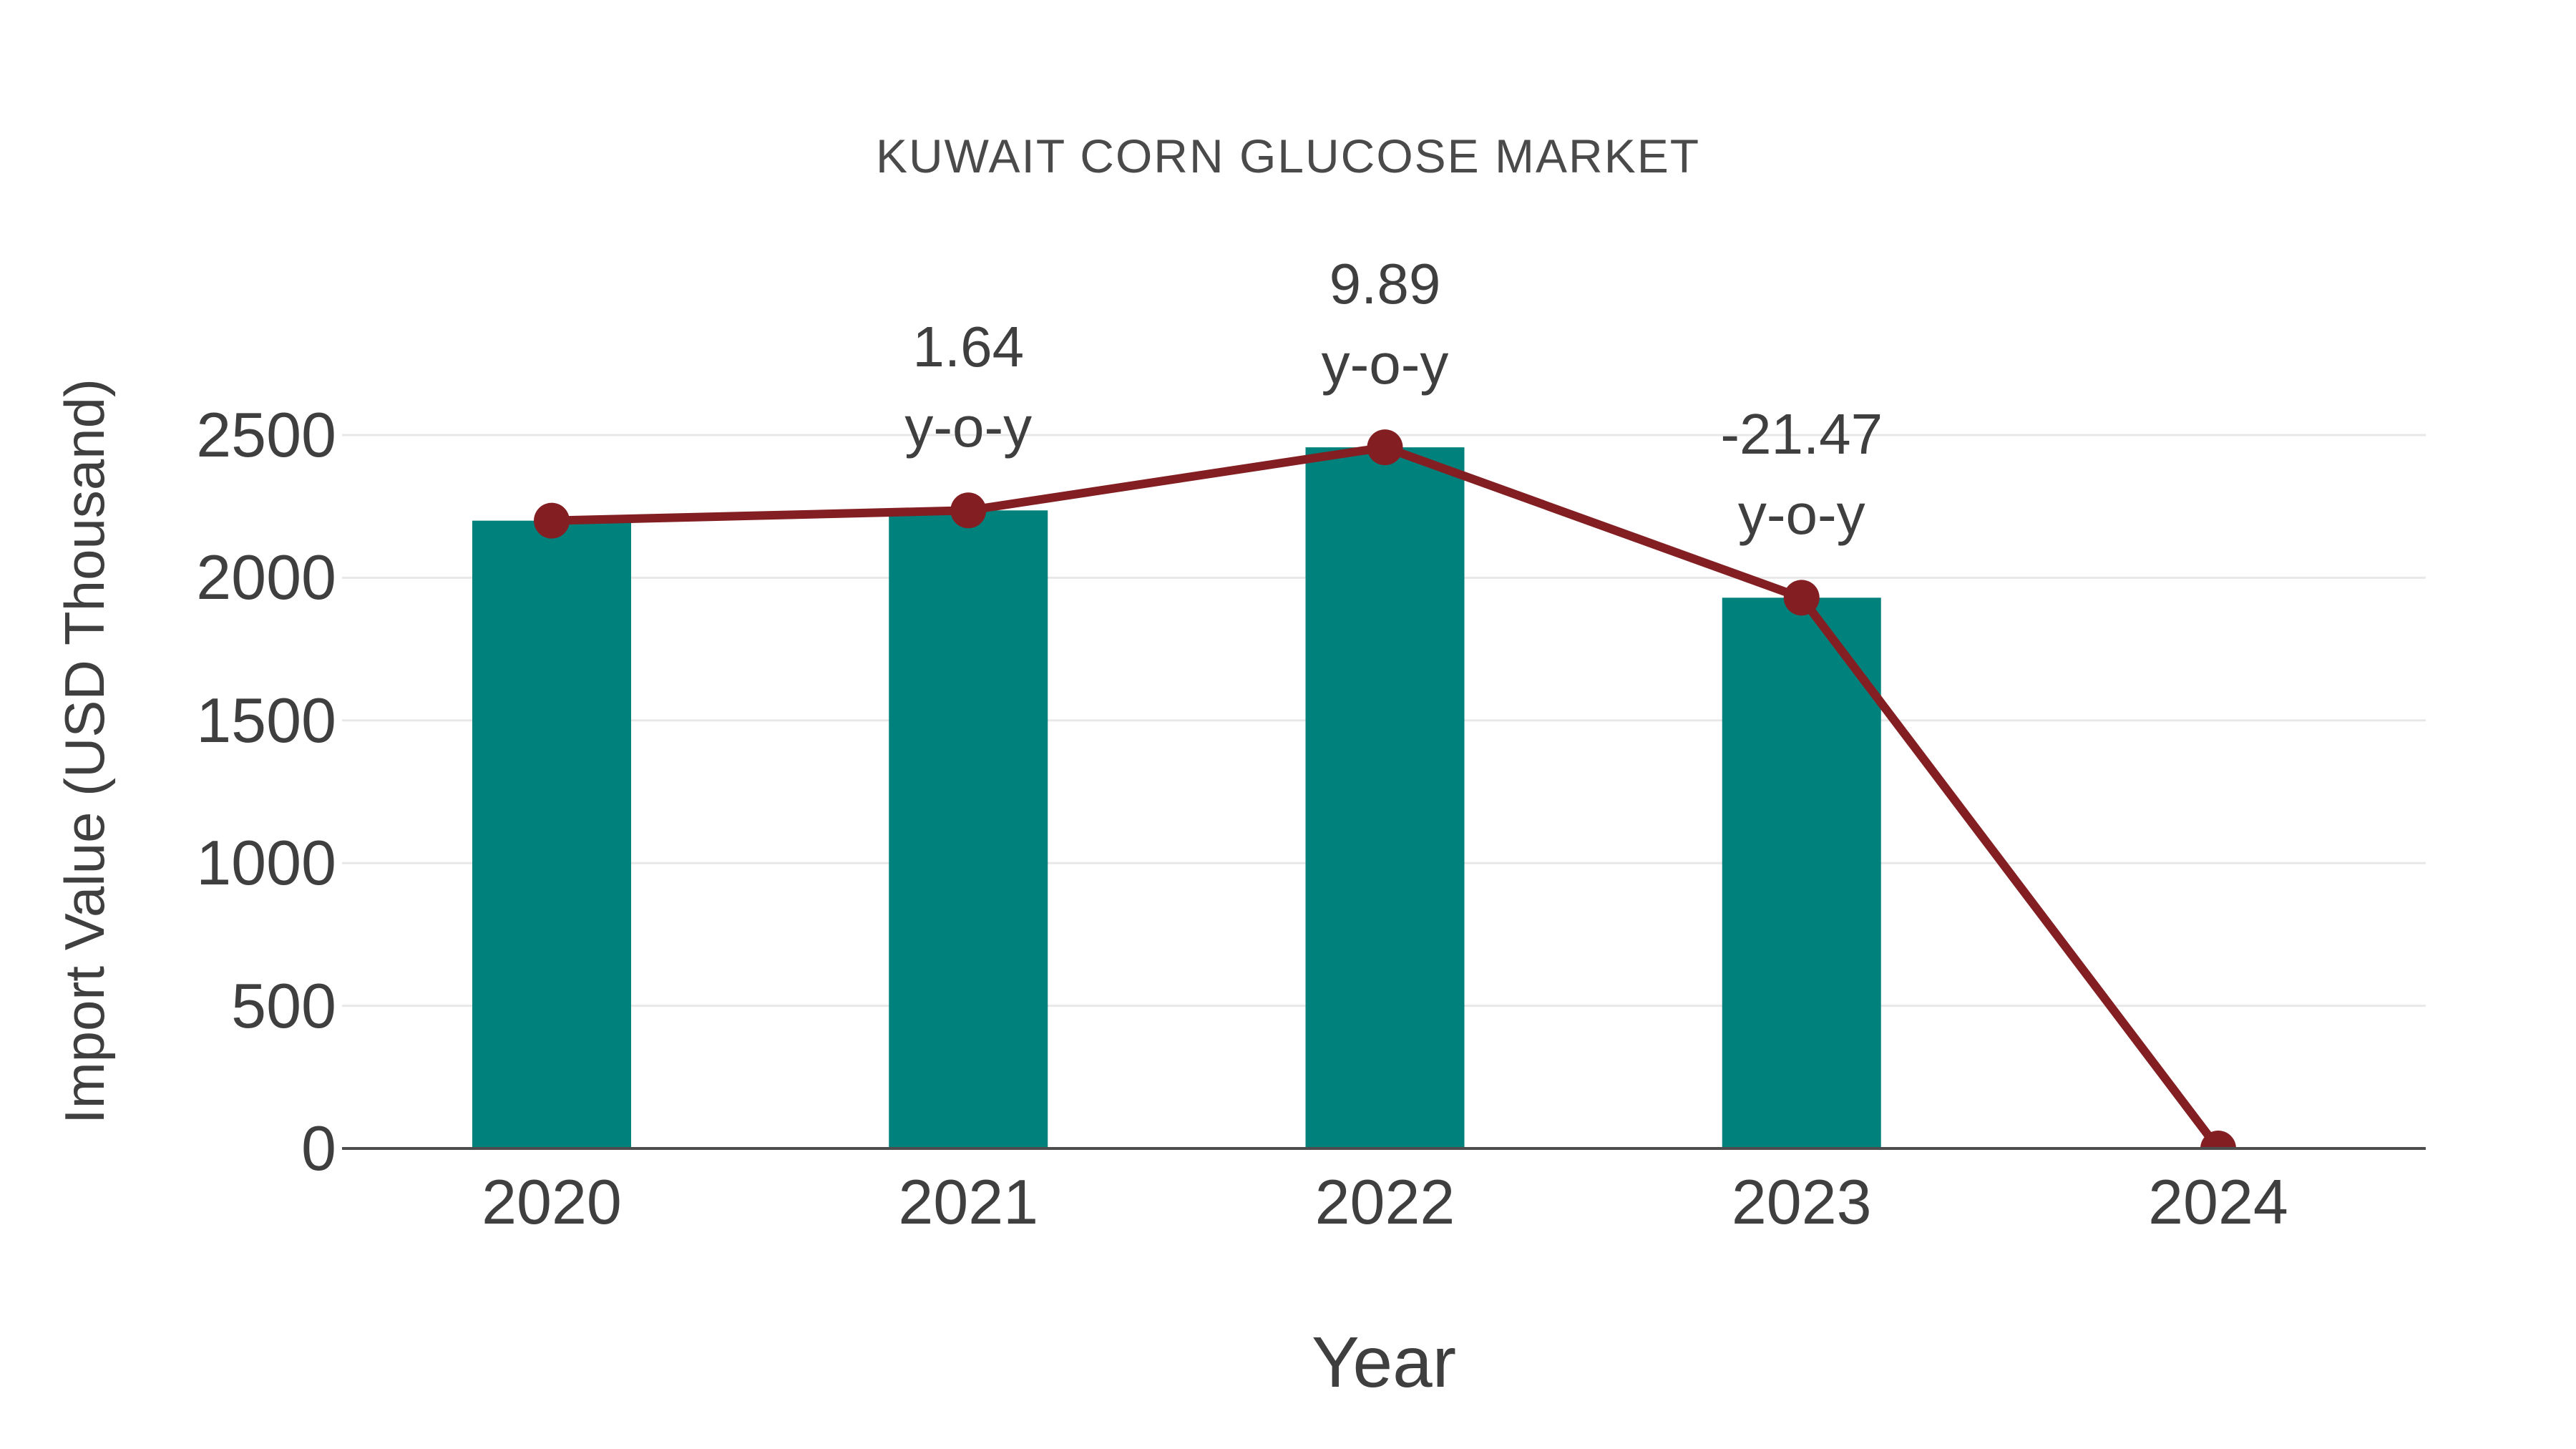 Image resolution: width=2576 pixels, height=1449 pixels. What do you see at coordinates (552, 520) in the screenshot?
I see `line-marker-2020` at bounding box center [552, 520].